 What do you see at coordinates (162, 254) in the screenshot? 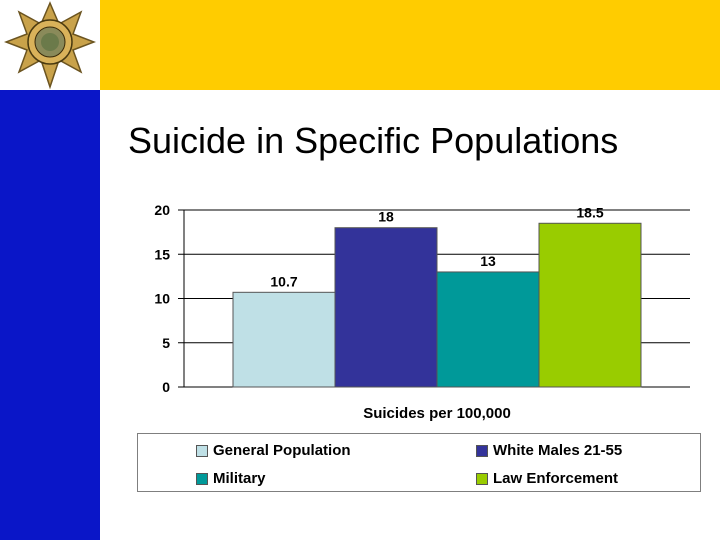
I see `y-tick-label-15: 15` at bounding box center [162, 254].